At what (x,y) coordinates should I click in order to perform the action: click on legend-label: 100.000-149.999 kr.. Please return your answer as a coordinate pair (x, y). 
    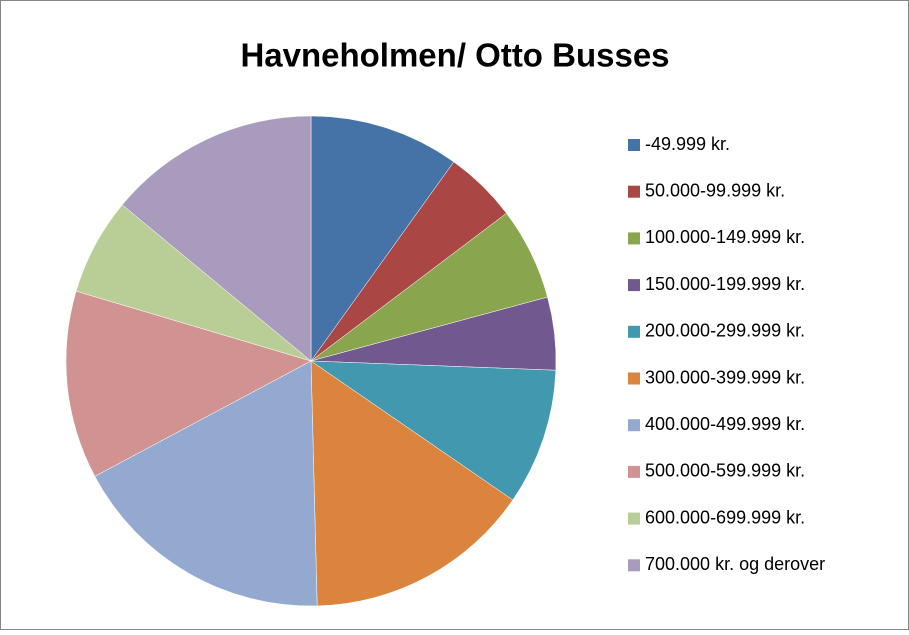
    Looking at the image, I should click on (725, 237).